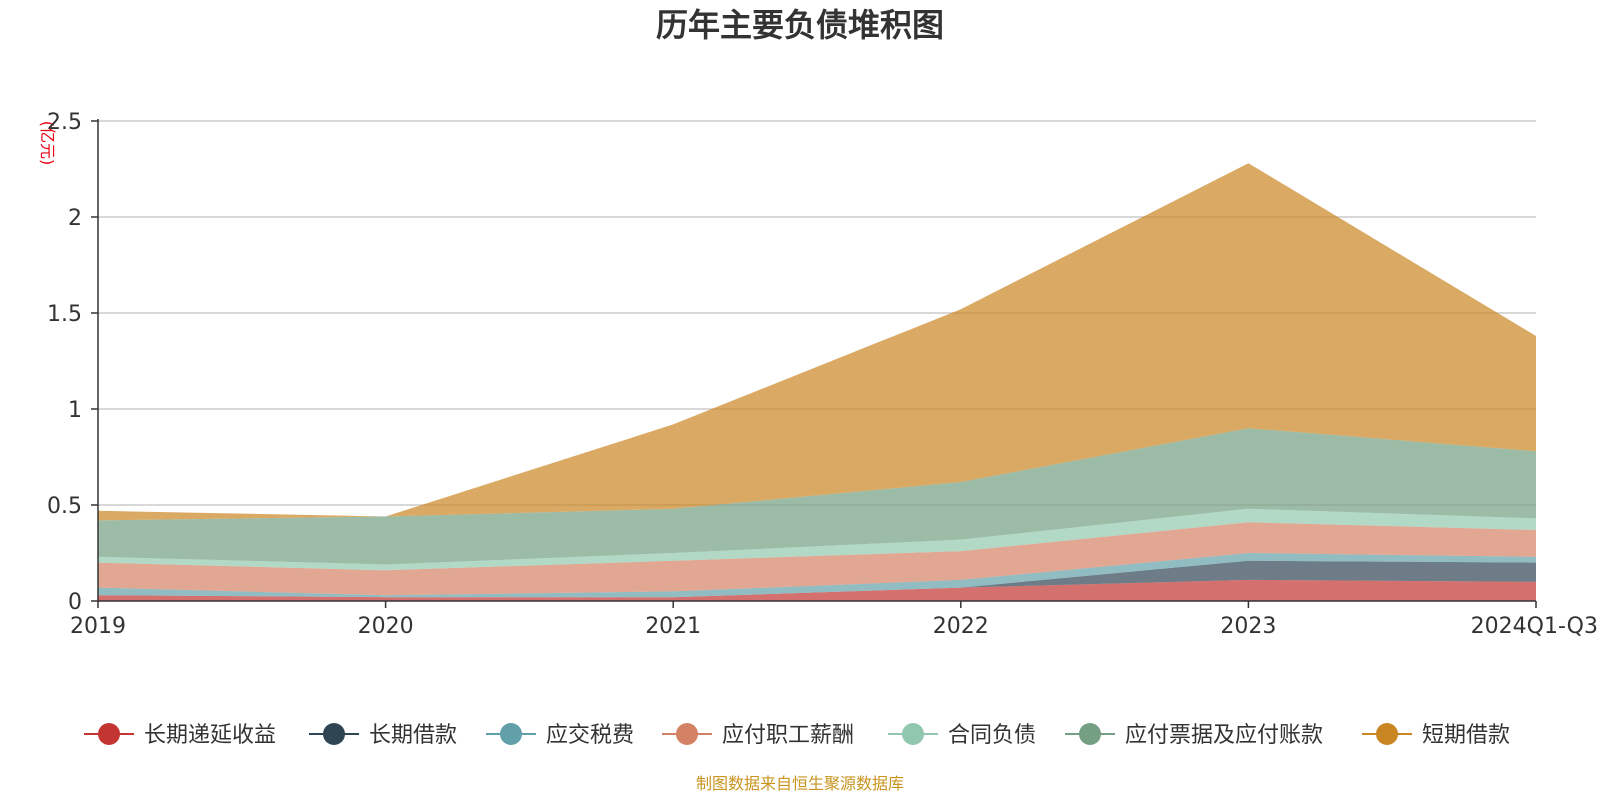 This screenshot has width=1600, height=804. Describe the element at coordinates (98, 626) in the screenshot. I see `x-tick-label: 2019` at that location.